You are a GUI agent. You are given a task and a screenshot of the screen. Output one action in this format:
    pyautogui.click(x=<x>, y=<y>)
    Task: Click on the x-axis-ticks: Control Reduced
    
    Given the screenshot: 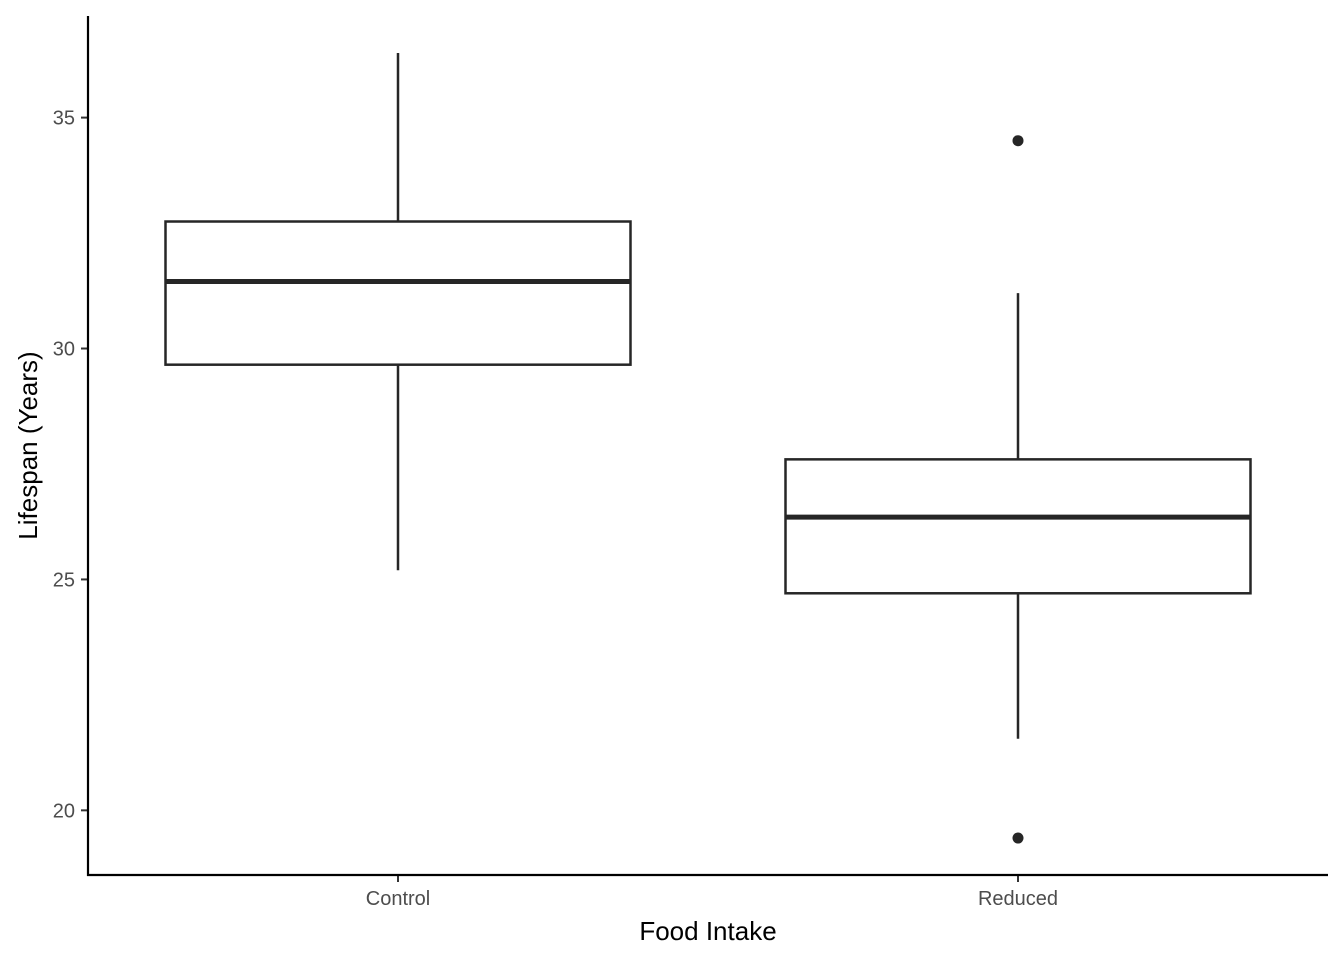 What is the action you would take?
    pyautogui.click(x=712, y=892)
    